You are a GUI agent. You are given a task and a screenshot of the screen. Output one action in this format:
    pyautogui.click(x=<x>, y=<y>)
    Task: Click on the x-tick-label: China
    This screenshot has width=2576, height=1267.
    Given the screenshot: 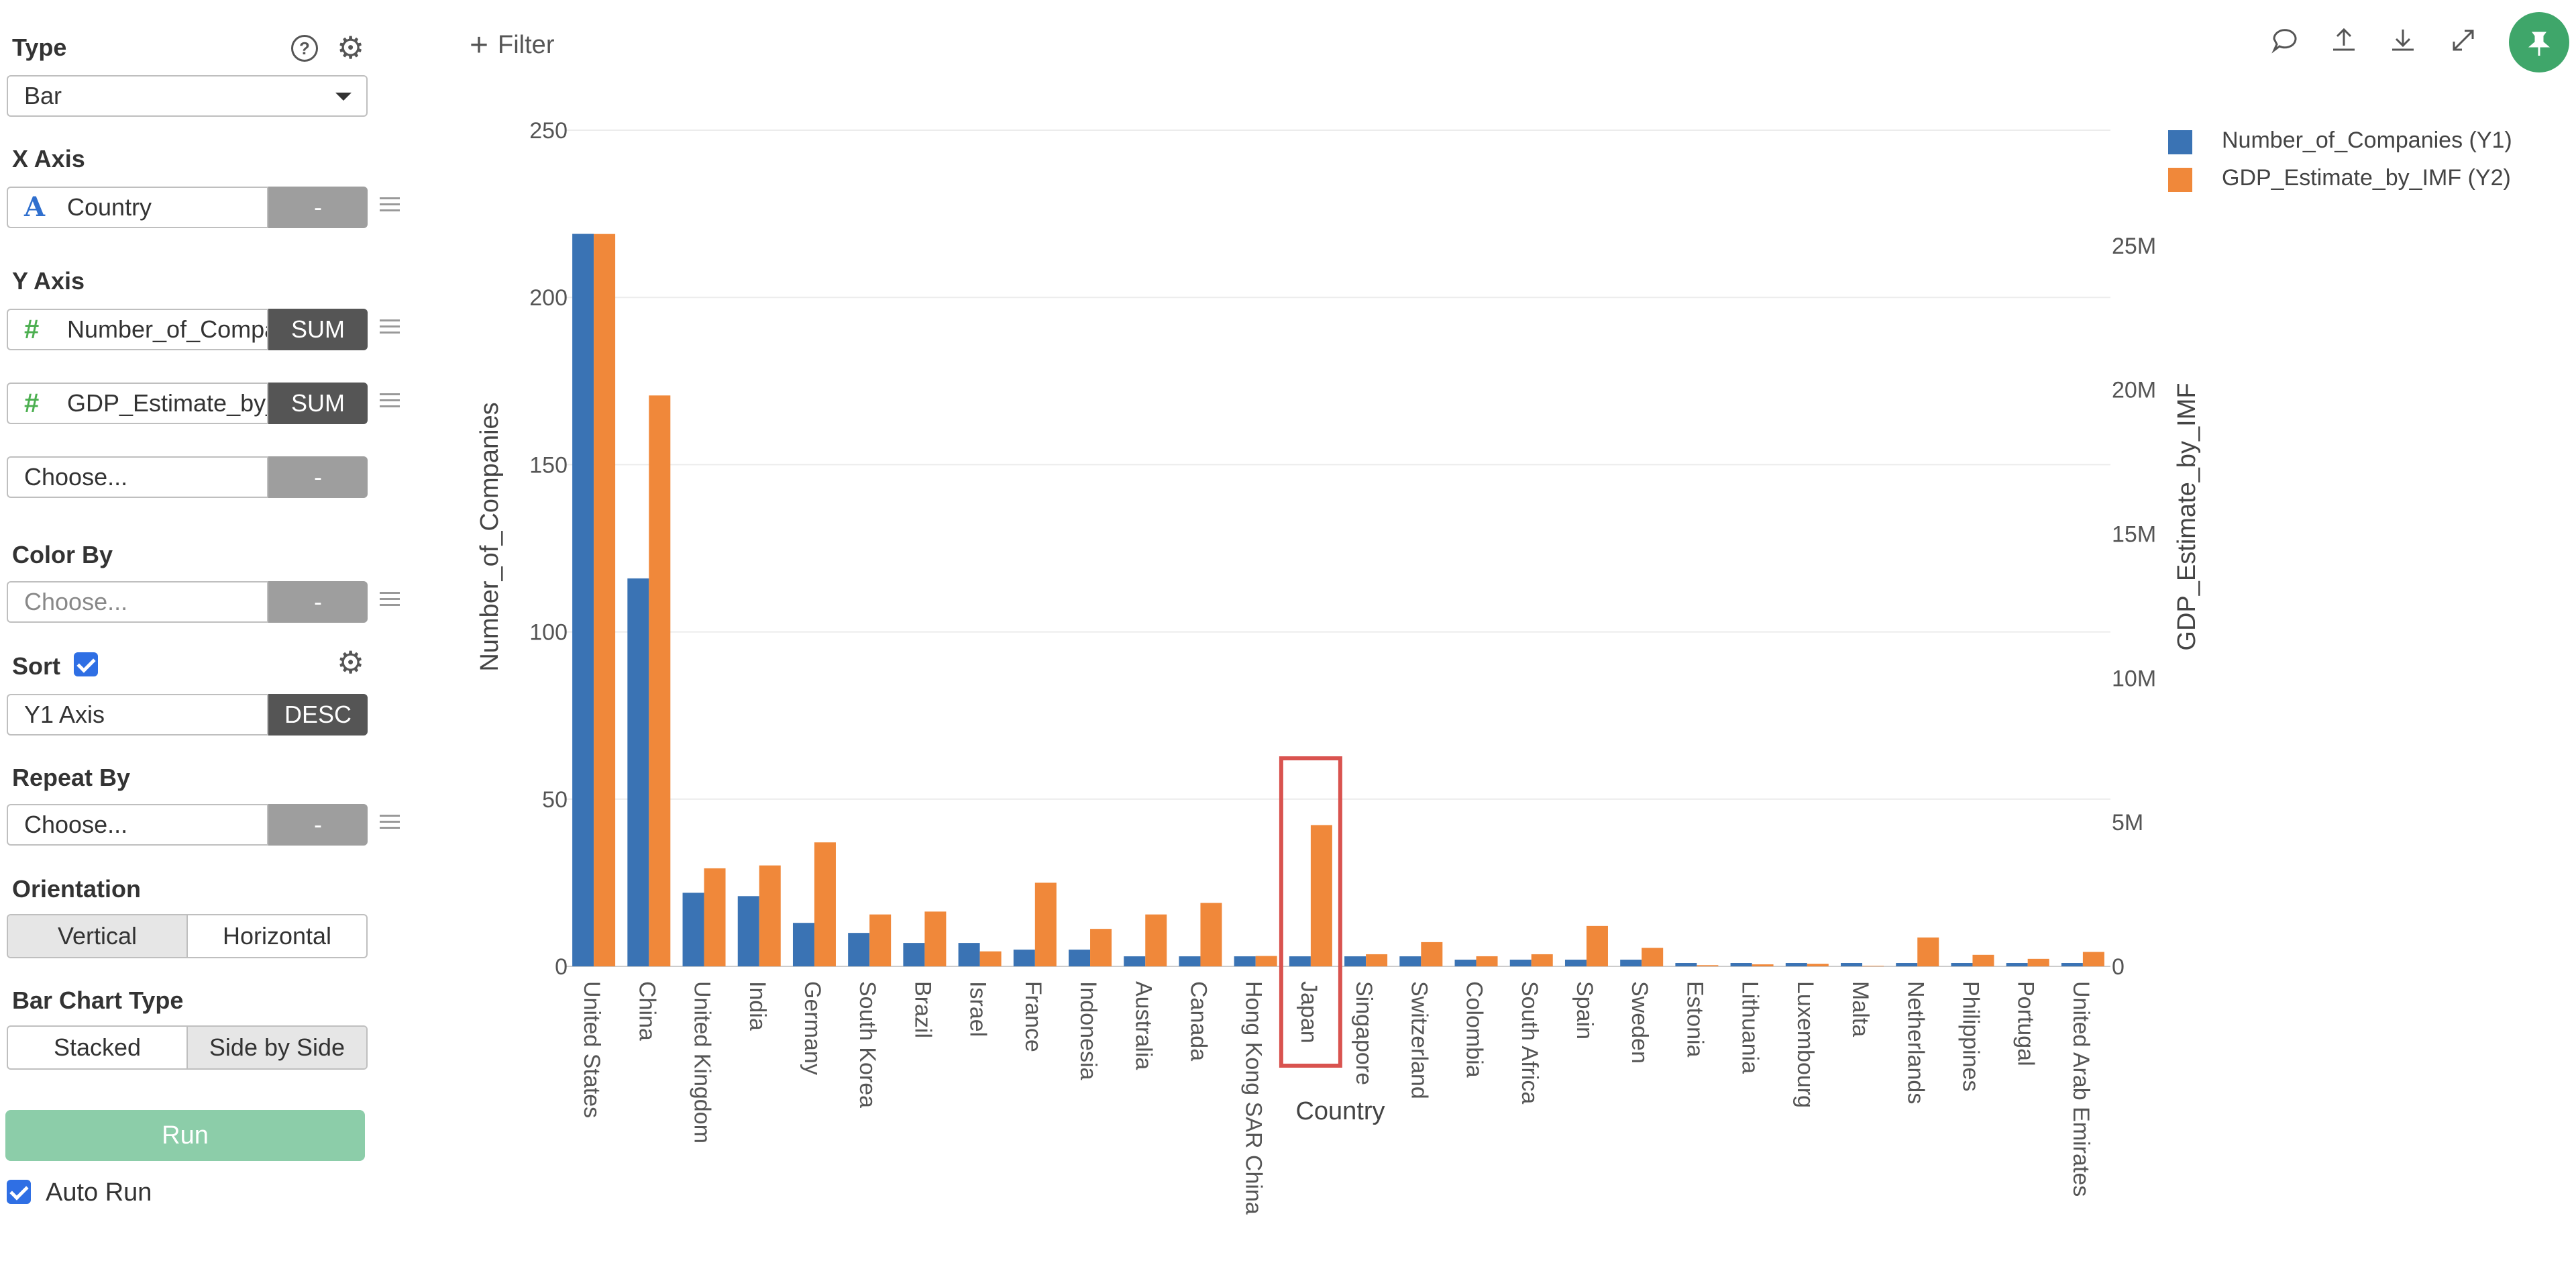 What is the action you would take?
    pyautogui.click(x=646, y=1011)
    